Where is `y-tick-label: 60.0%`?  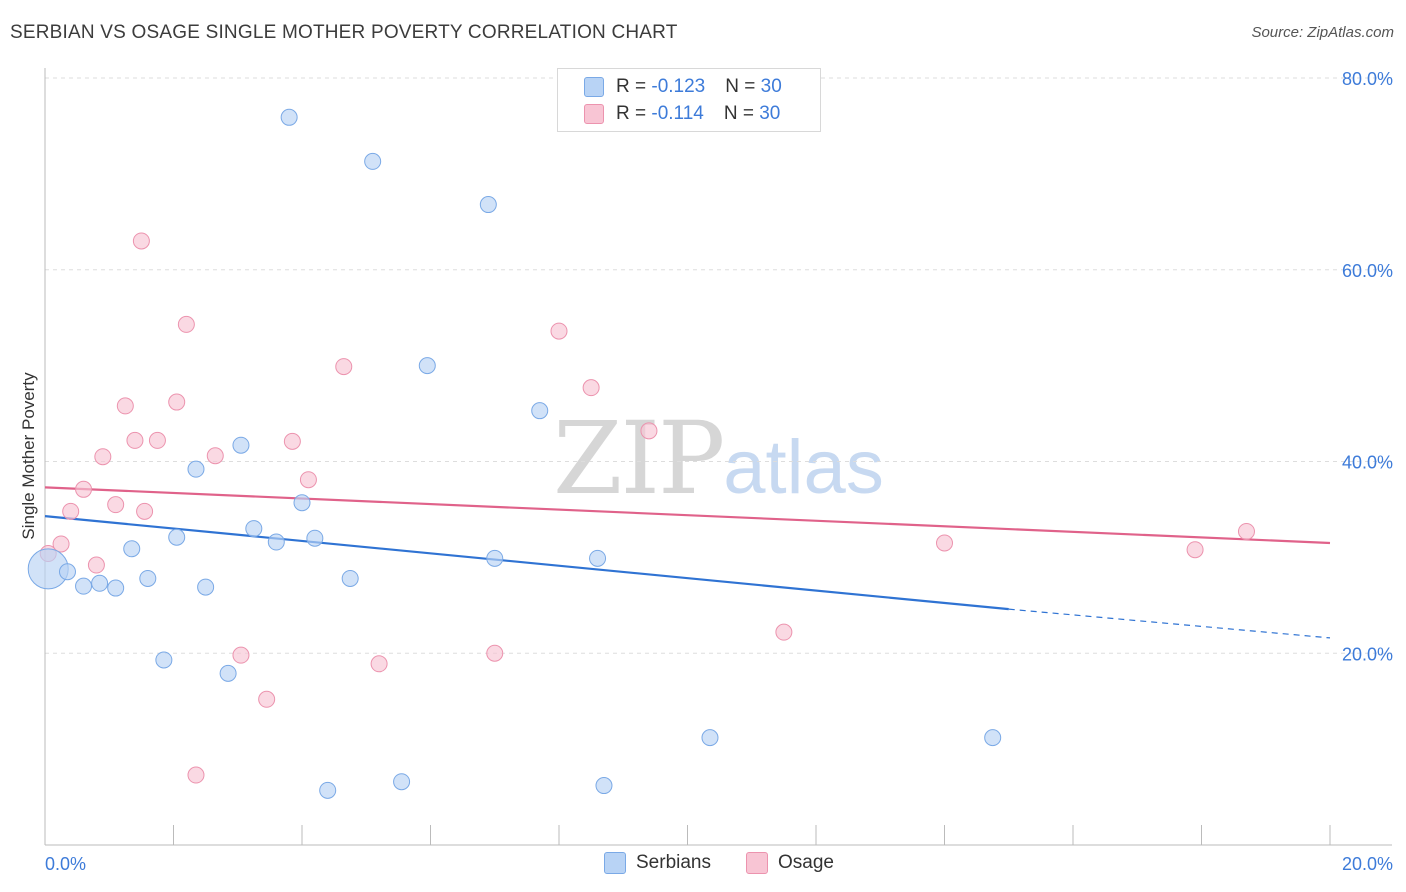
y-tick-label: 60.0% is located at coordinates (1367, 271).